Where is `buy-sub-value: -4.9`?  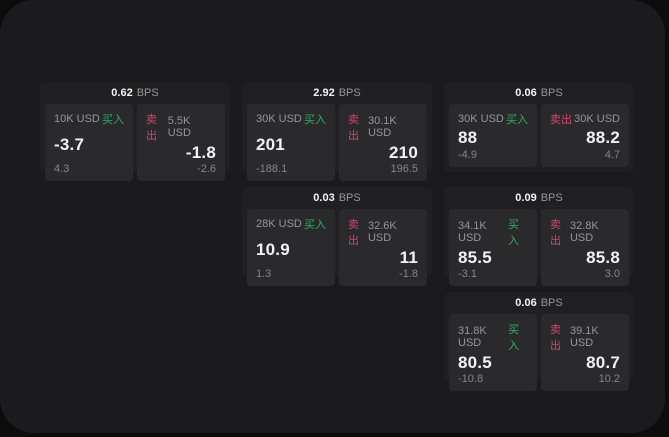 buy-sub-value: -4.9 is located at coordinates (467, 155).